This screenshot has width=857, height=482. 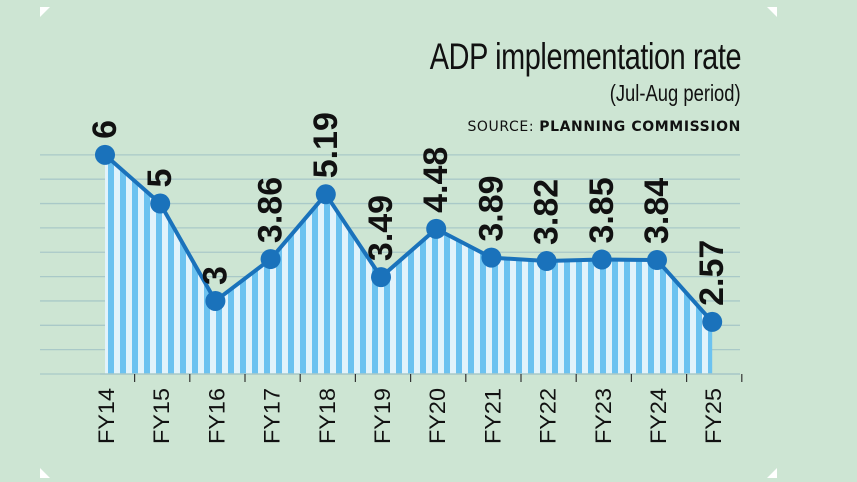 I want to click on chart-title: ADP implementation rate, so click(x=585, y=56).